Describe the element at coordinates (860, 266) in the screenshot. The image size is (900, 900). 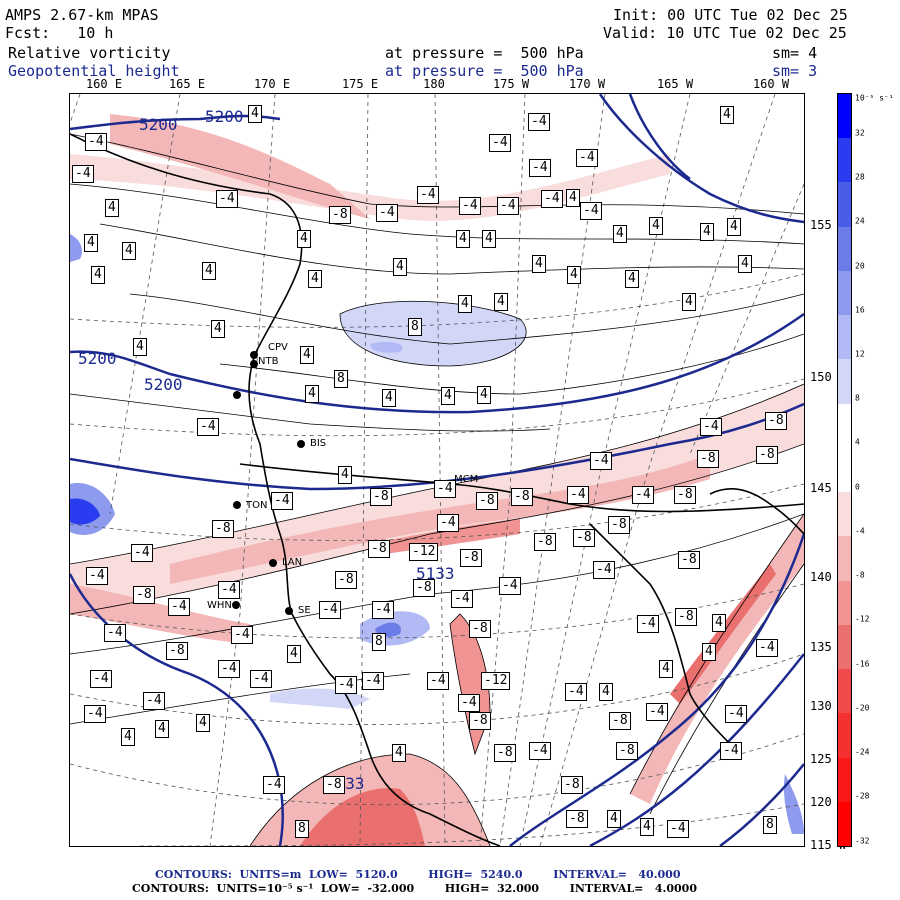
I see `colorbar-tick-label: 20` at that location.